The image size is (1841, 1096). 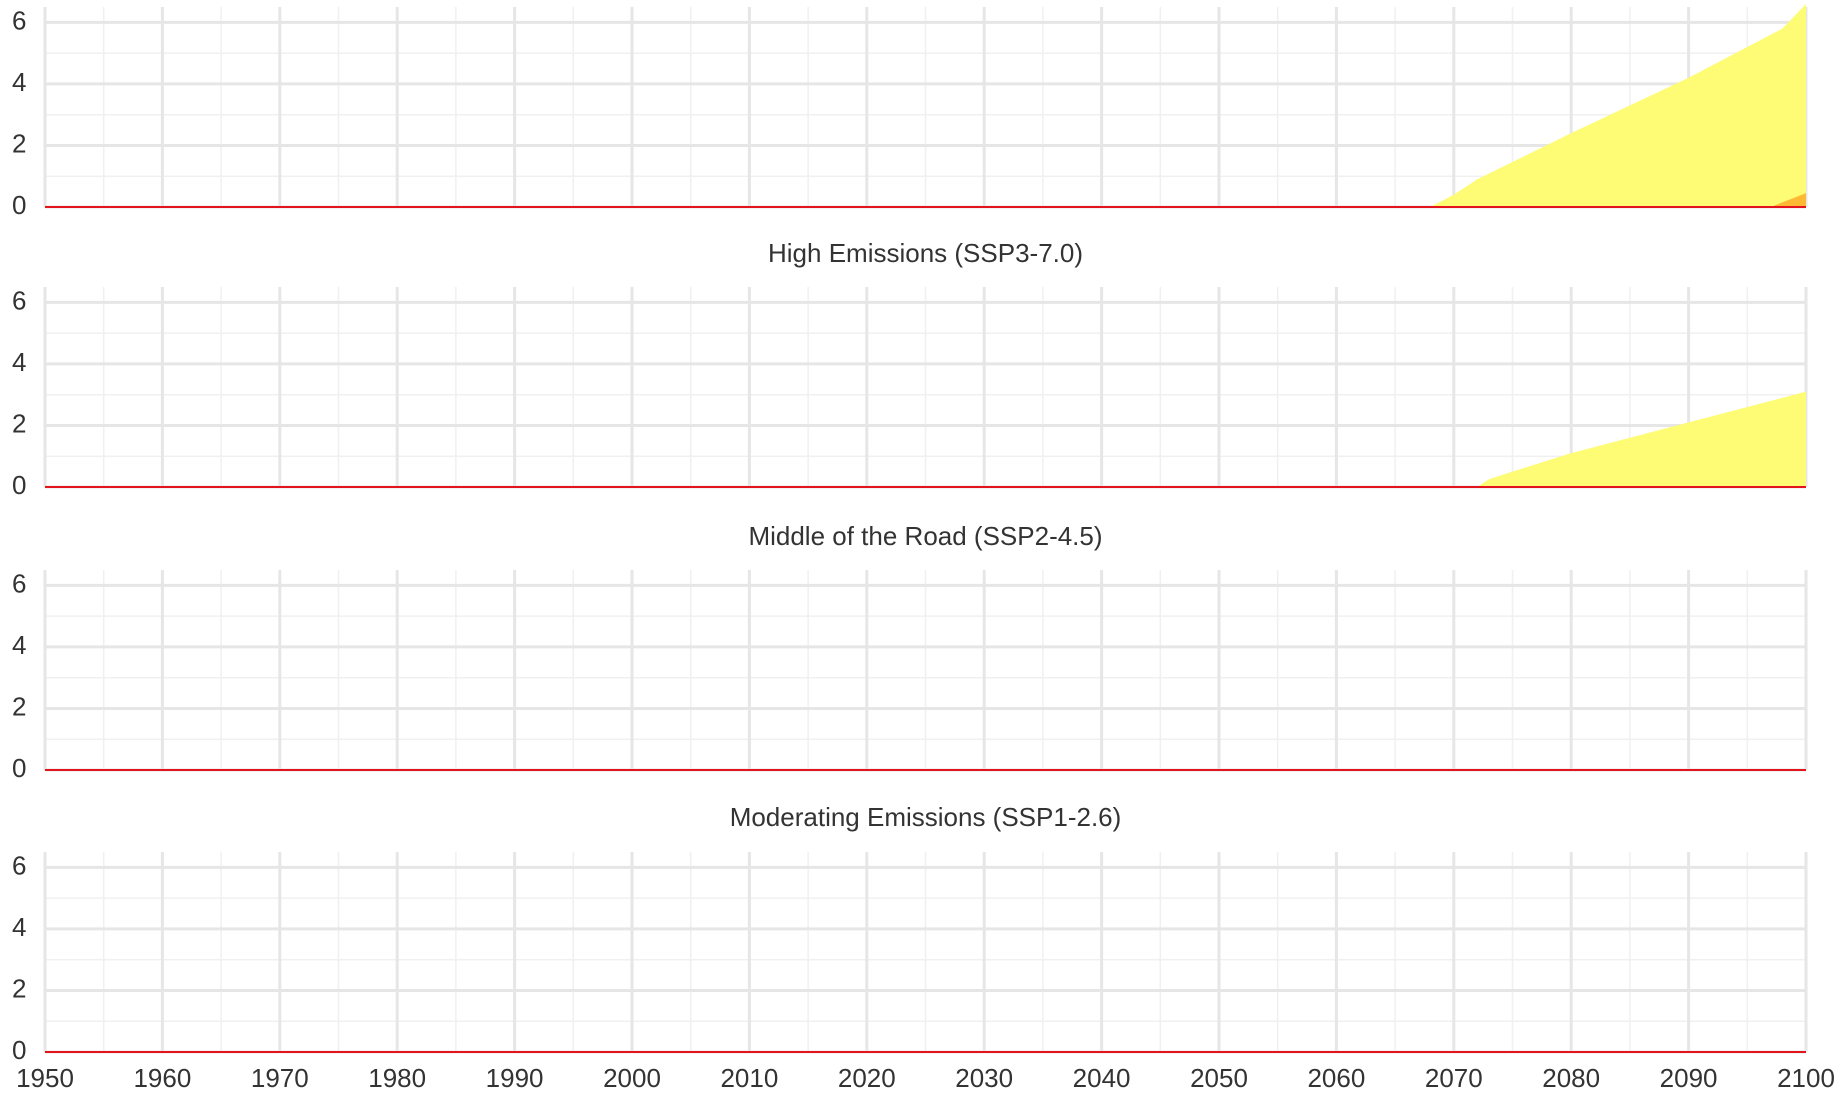 I want to click on x-tick-label: 2100, so click(x=1806, y=1078).